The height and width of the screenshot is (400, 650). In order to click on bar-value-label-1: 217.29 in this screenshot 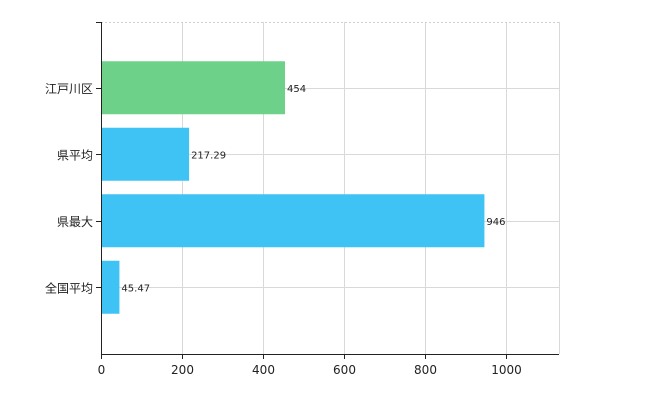, I will do `click(208, 155)`.